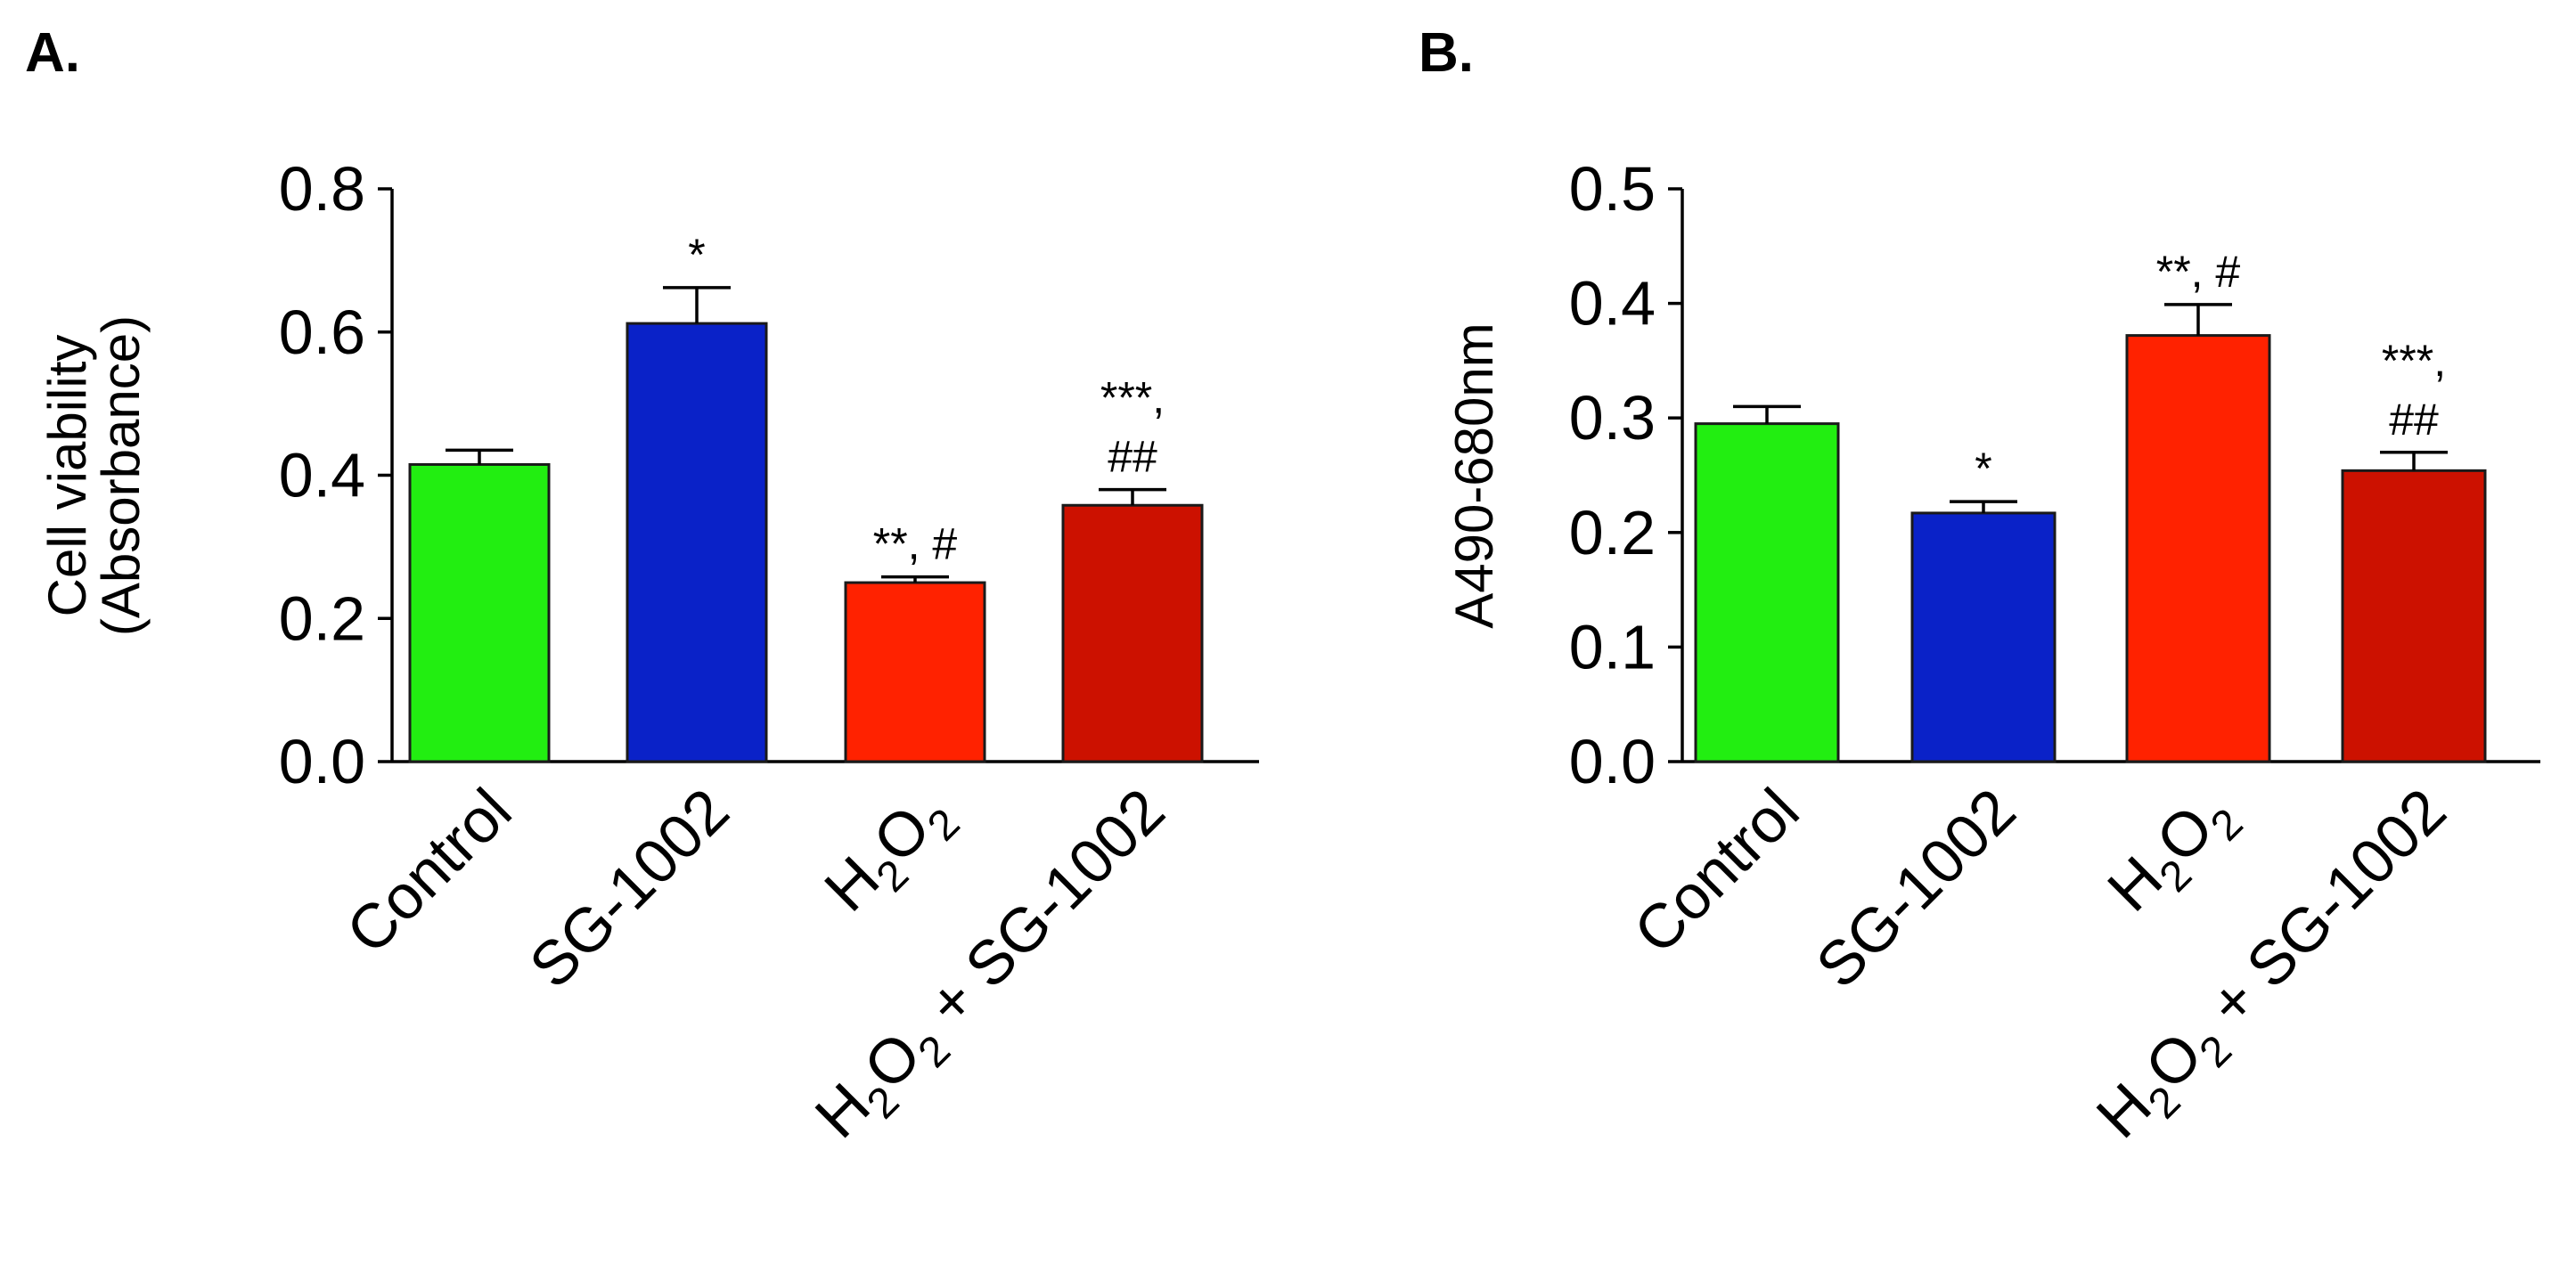 This screenshot has width=2576, height=1264. What do you see at coordinates (994, 968) in the screenshot?
I see `panel-a-category-label: H2O2 + SG-1002` at bounding box center [994, 968].